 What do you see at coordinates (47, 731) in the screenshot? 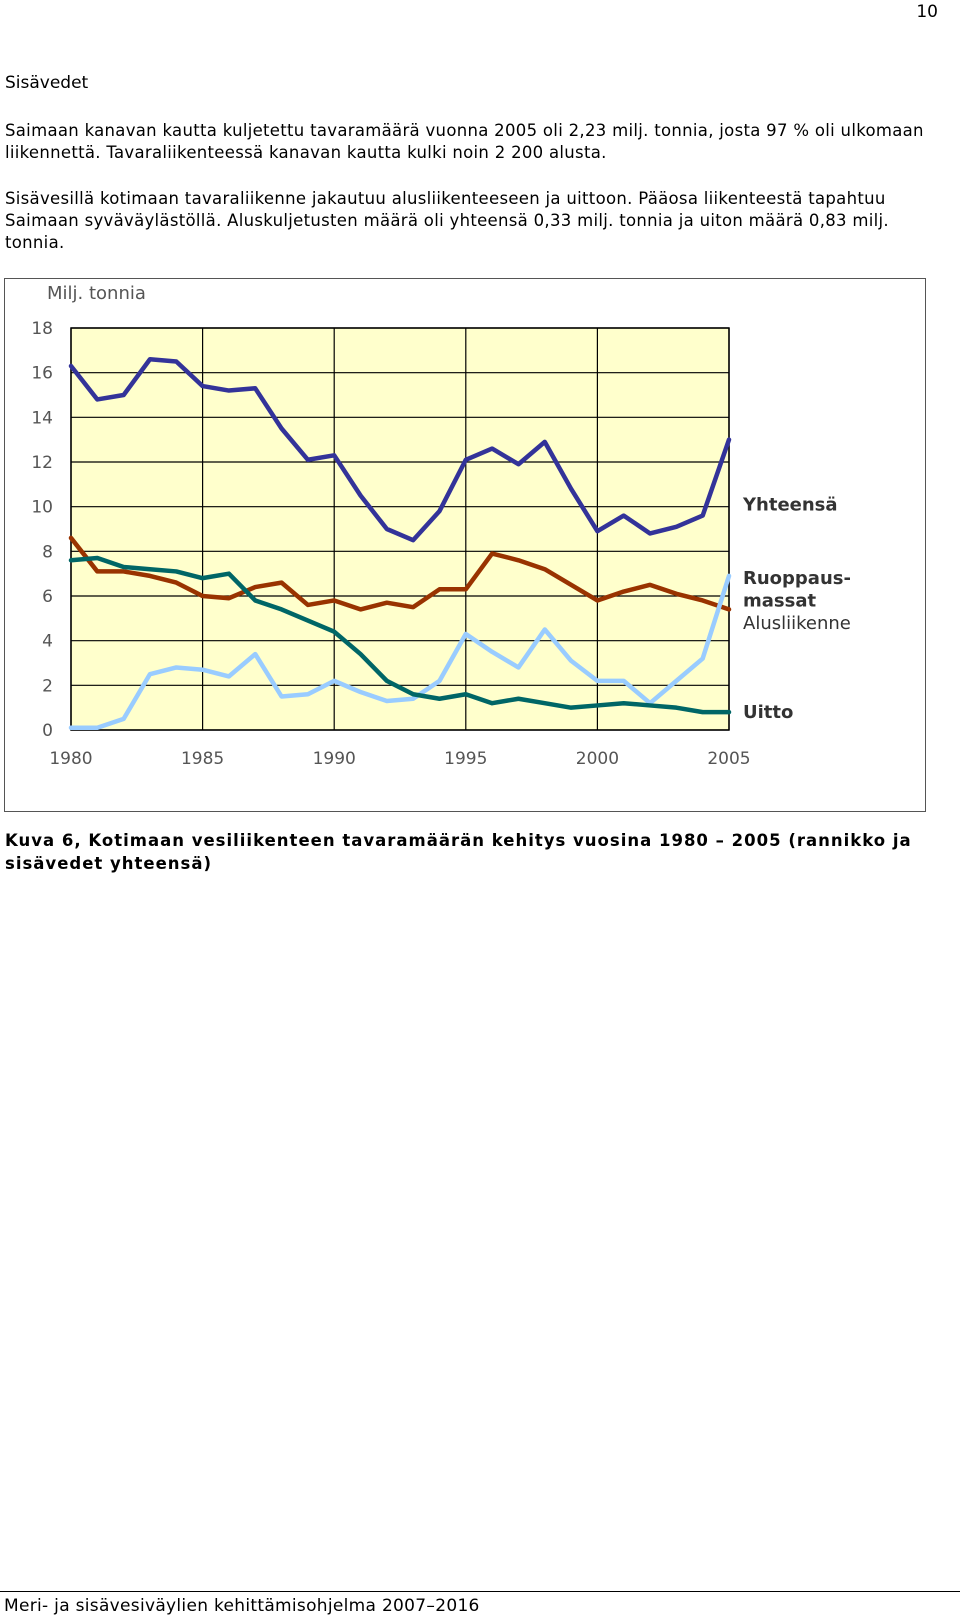
I see `y-tick-label: 0` at bounding box center [47, 731].